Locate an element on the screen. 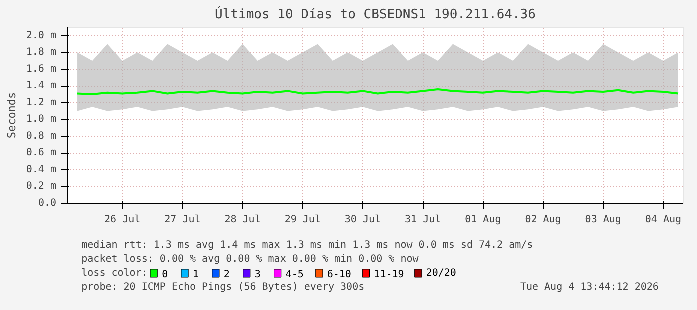 The height and width of the screenshot is (310, 697). x-tick-label: 02 Aug is located at coordinates (543, 220).